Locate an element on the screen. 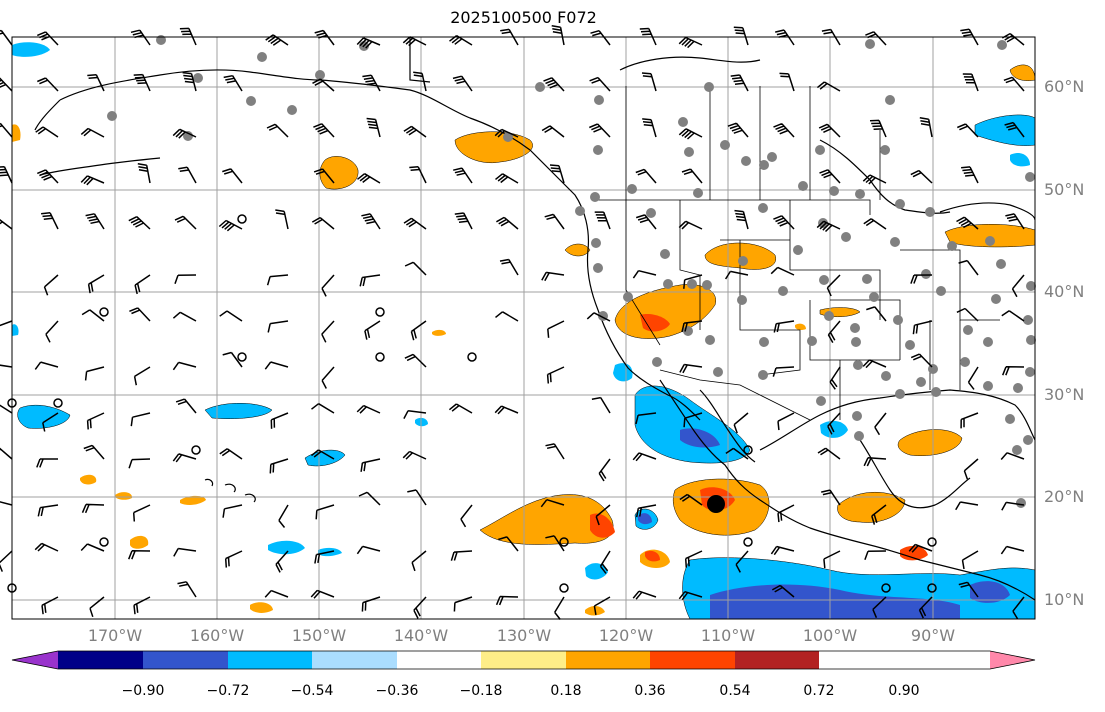 The image size is (1105, 712). lon-label-130w: 130°W is located at coordinates (524, 635).